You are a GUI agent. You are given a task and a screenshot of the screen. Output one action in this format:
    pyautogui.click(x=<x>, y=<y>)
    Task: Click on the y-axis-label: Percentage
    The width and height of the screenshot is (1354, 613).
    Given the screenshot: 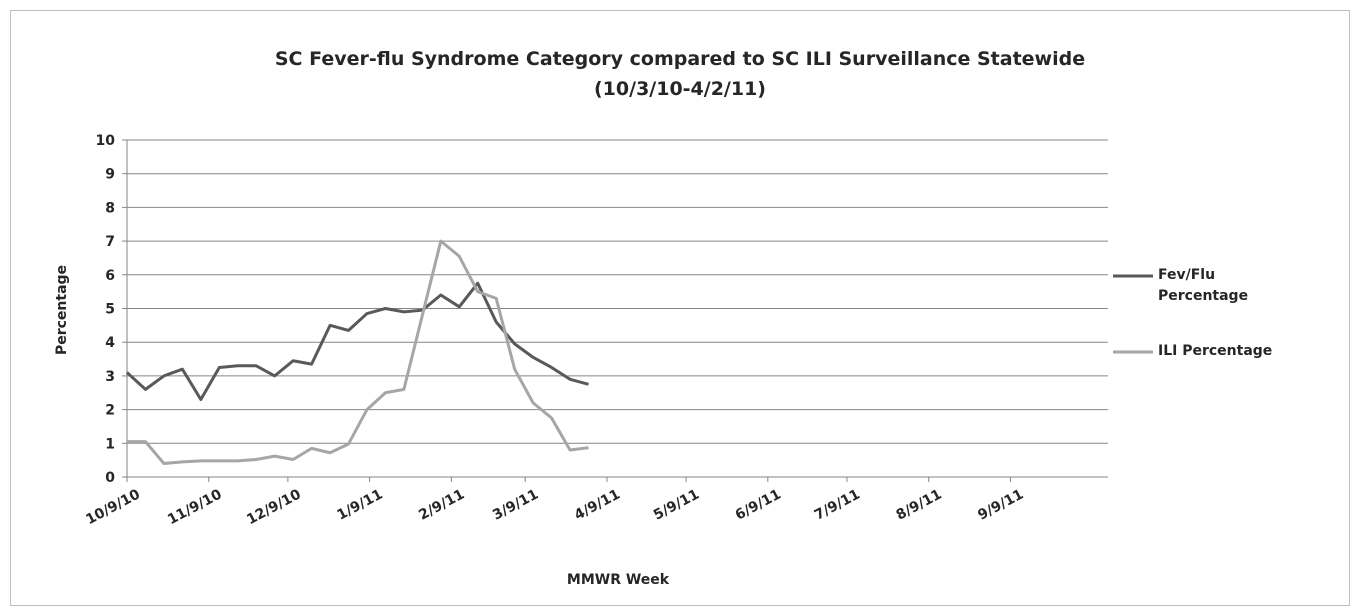 What is the action you would take?
    pyautogui.click(x=62, y=310)
    